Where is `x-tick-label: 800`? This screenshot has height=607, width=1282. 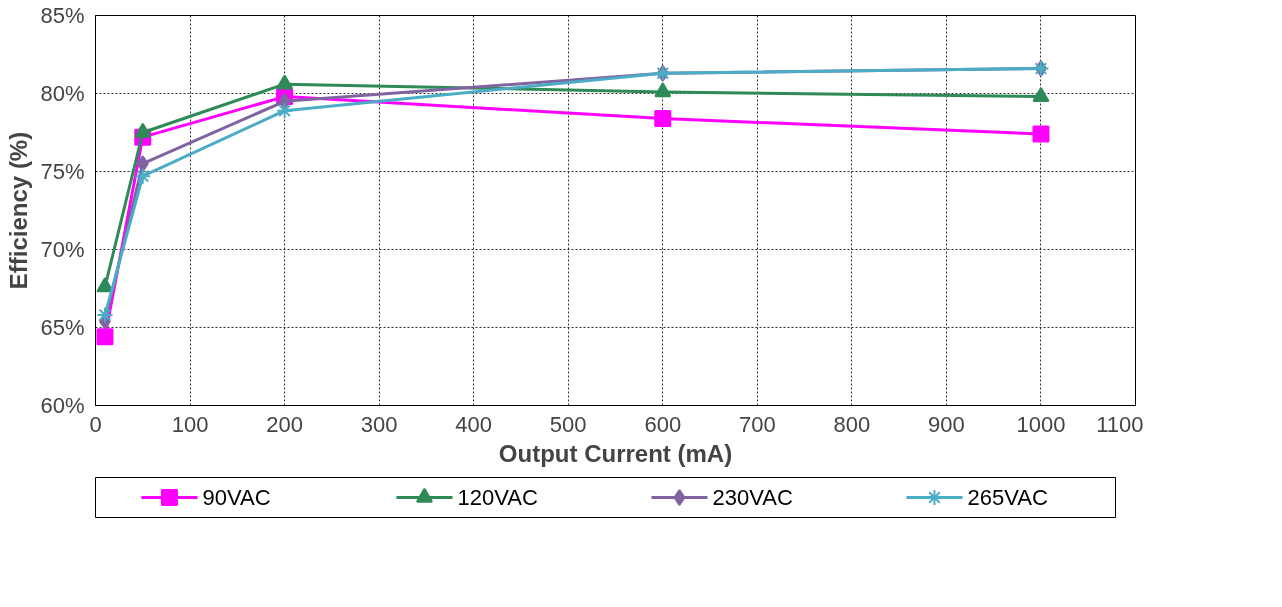
x-tick-label: 800 is located at coordinates (852, 424).